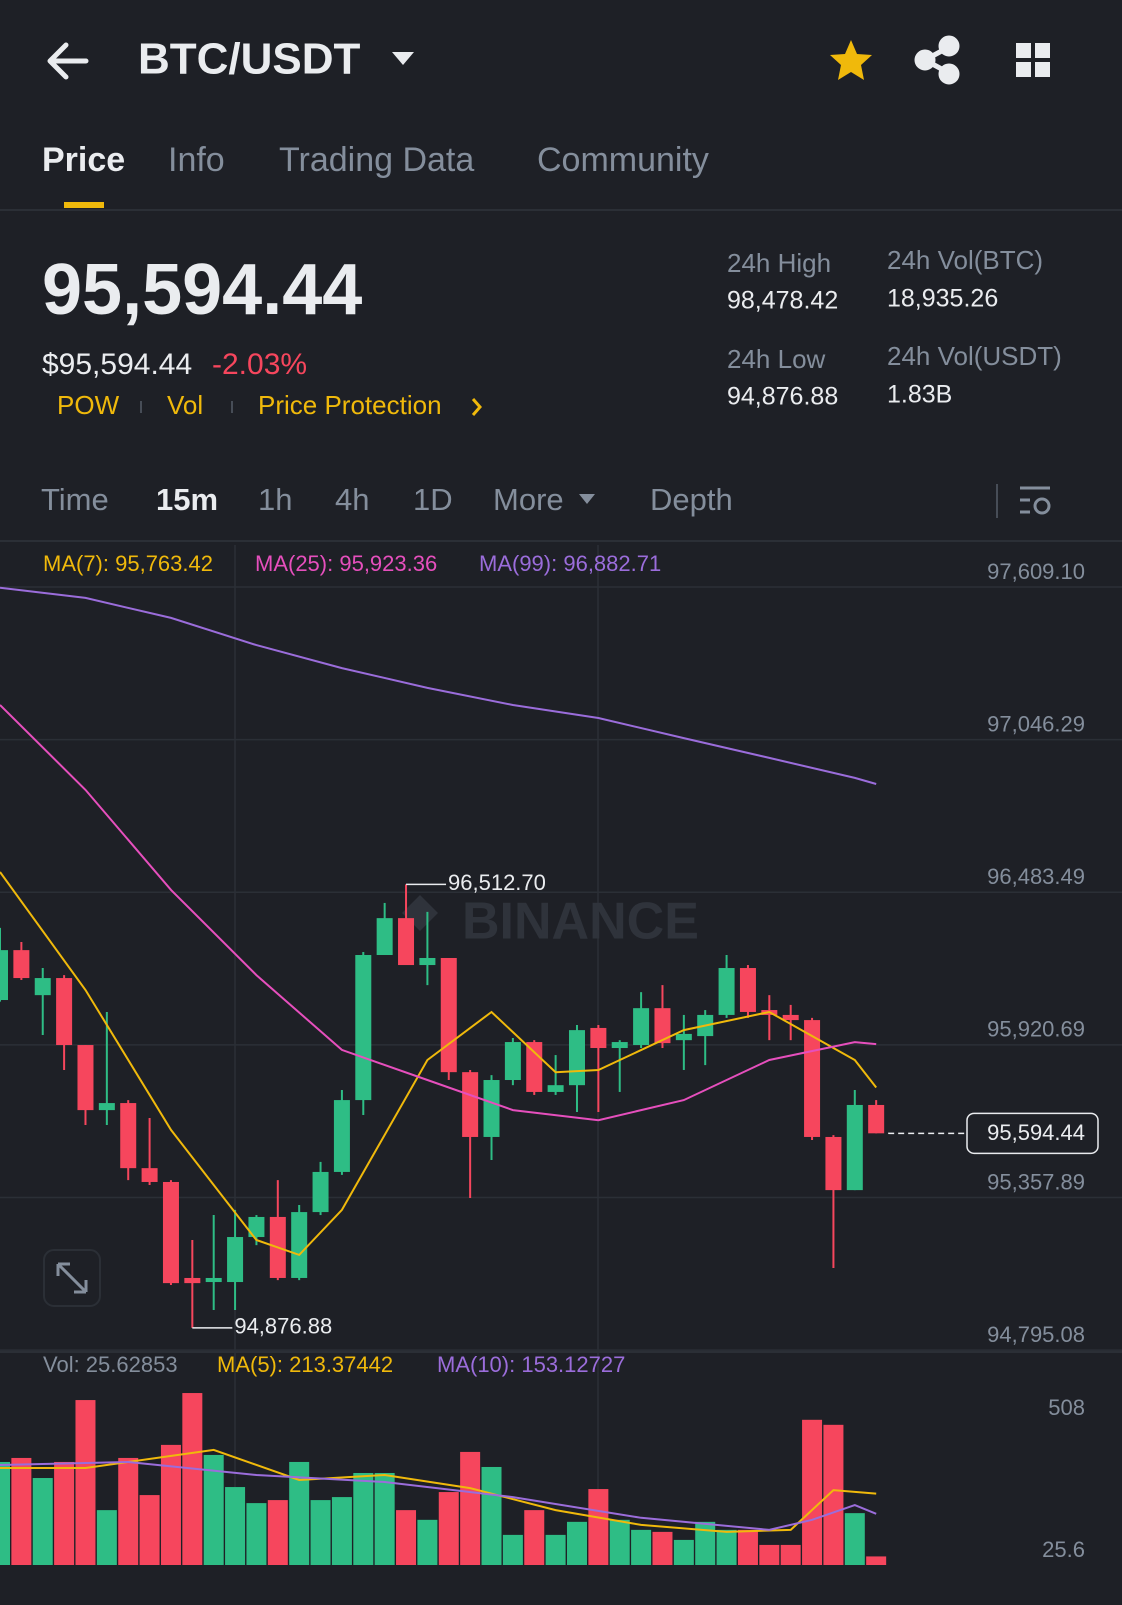 The height and width of the screenshot is (1605, 1122). I want to click on last-price-box, so click(1032, 1133).